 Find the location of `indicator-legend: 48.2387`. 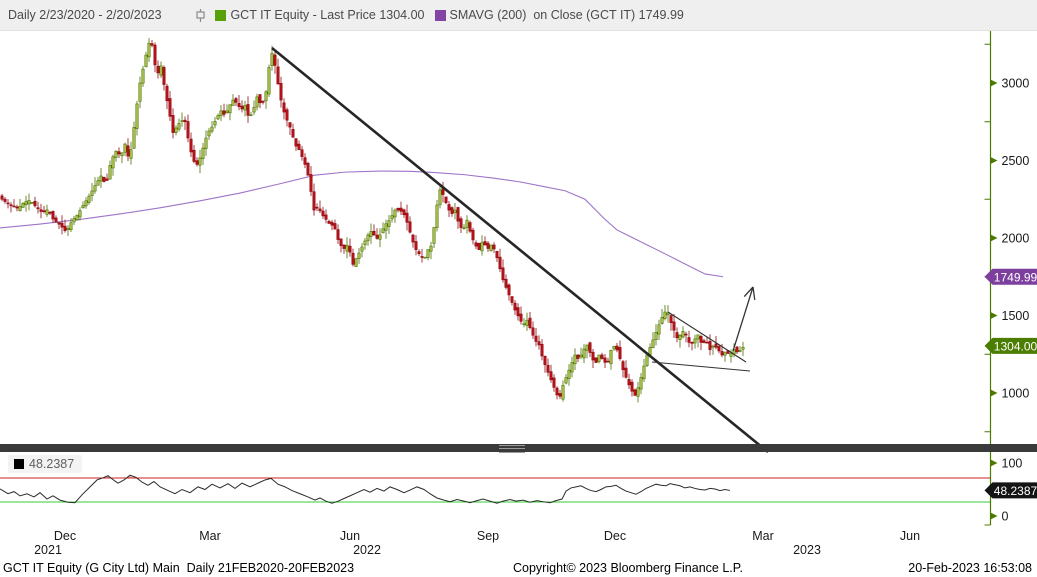

indicator-legend: 48.2387 is located at coordinates (45, 464).